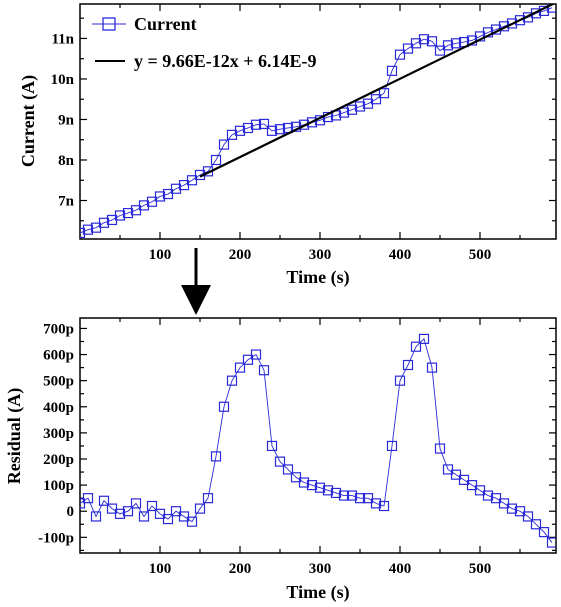  What do you see at coordinates (204, 42) in the screenshot?
I see `current-legend: Current y = 9.66E-12x + 6.14E-9` at bounding box center [204, 42].